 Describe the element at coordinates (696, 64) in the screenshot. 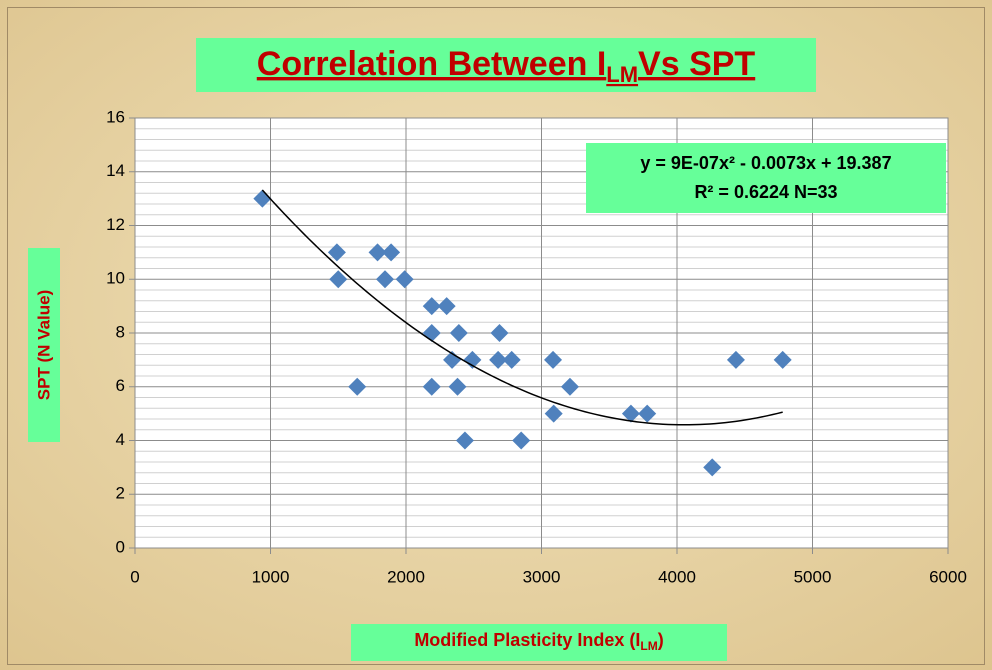

I see `title-tail: Vs SPT` at that location.